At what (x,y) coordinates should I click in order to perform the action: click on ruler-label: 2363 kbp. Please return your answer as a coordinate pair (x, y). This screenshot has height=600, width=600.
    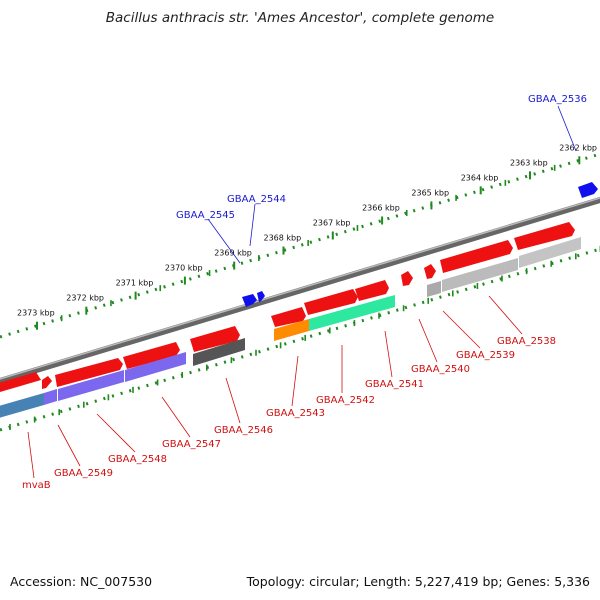
    Looking at the image, I should click on (529, 162).